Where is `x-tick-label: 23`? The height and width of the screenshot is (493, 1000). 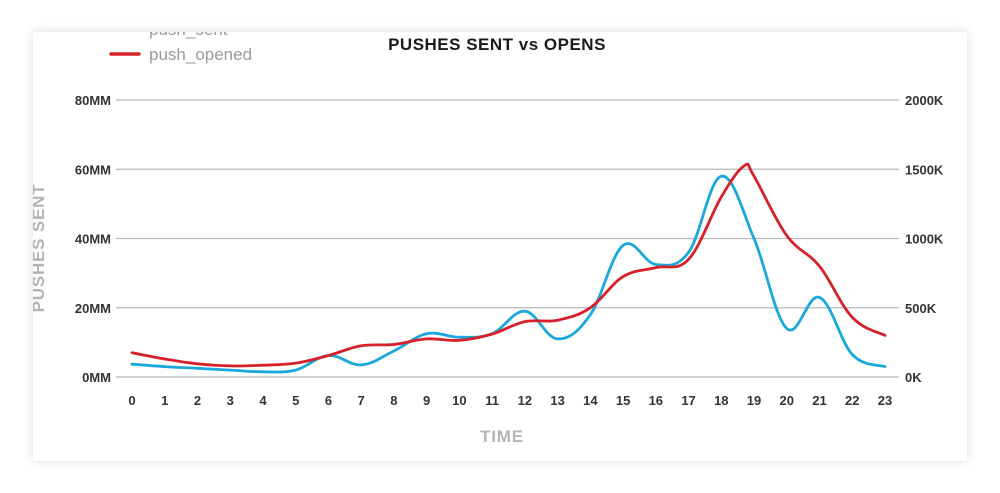
x-tick-label: 23 is located at coordinates (885, 400).